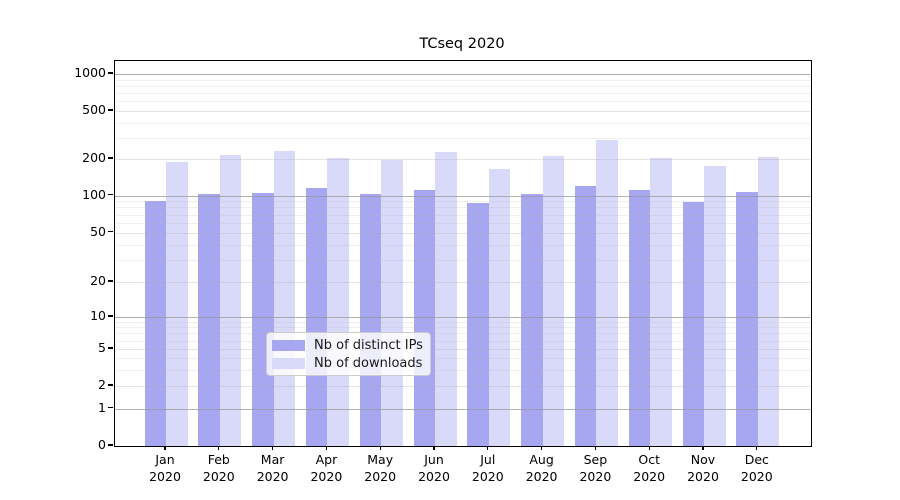  Describe the element at coordinates (94, 109) in the screenshot. I see `y-tick-label-500: 500` at that location.